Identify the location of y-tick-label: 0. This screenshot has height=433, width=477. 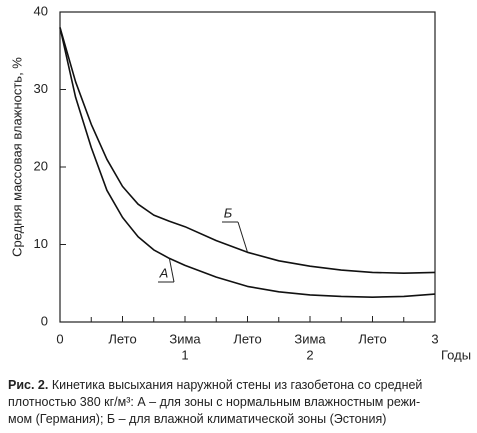
(44, 320).